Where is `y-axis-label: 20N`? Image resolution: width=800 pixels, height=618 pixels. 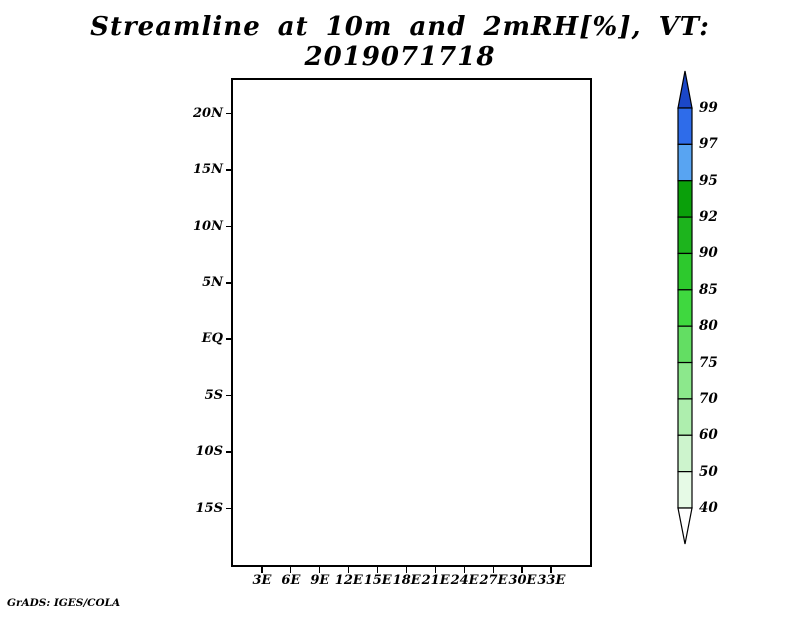
y-axis-label: 20N is located at coordinates (208, 113).